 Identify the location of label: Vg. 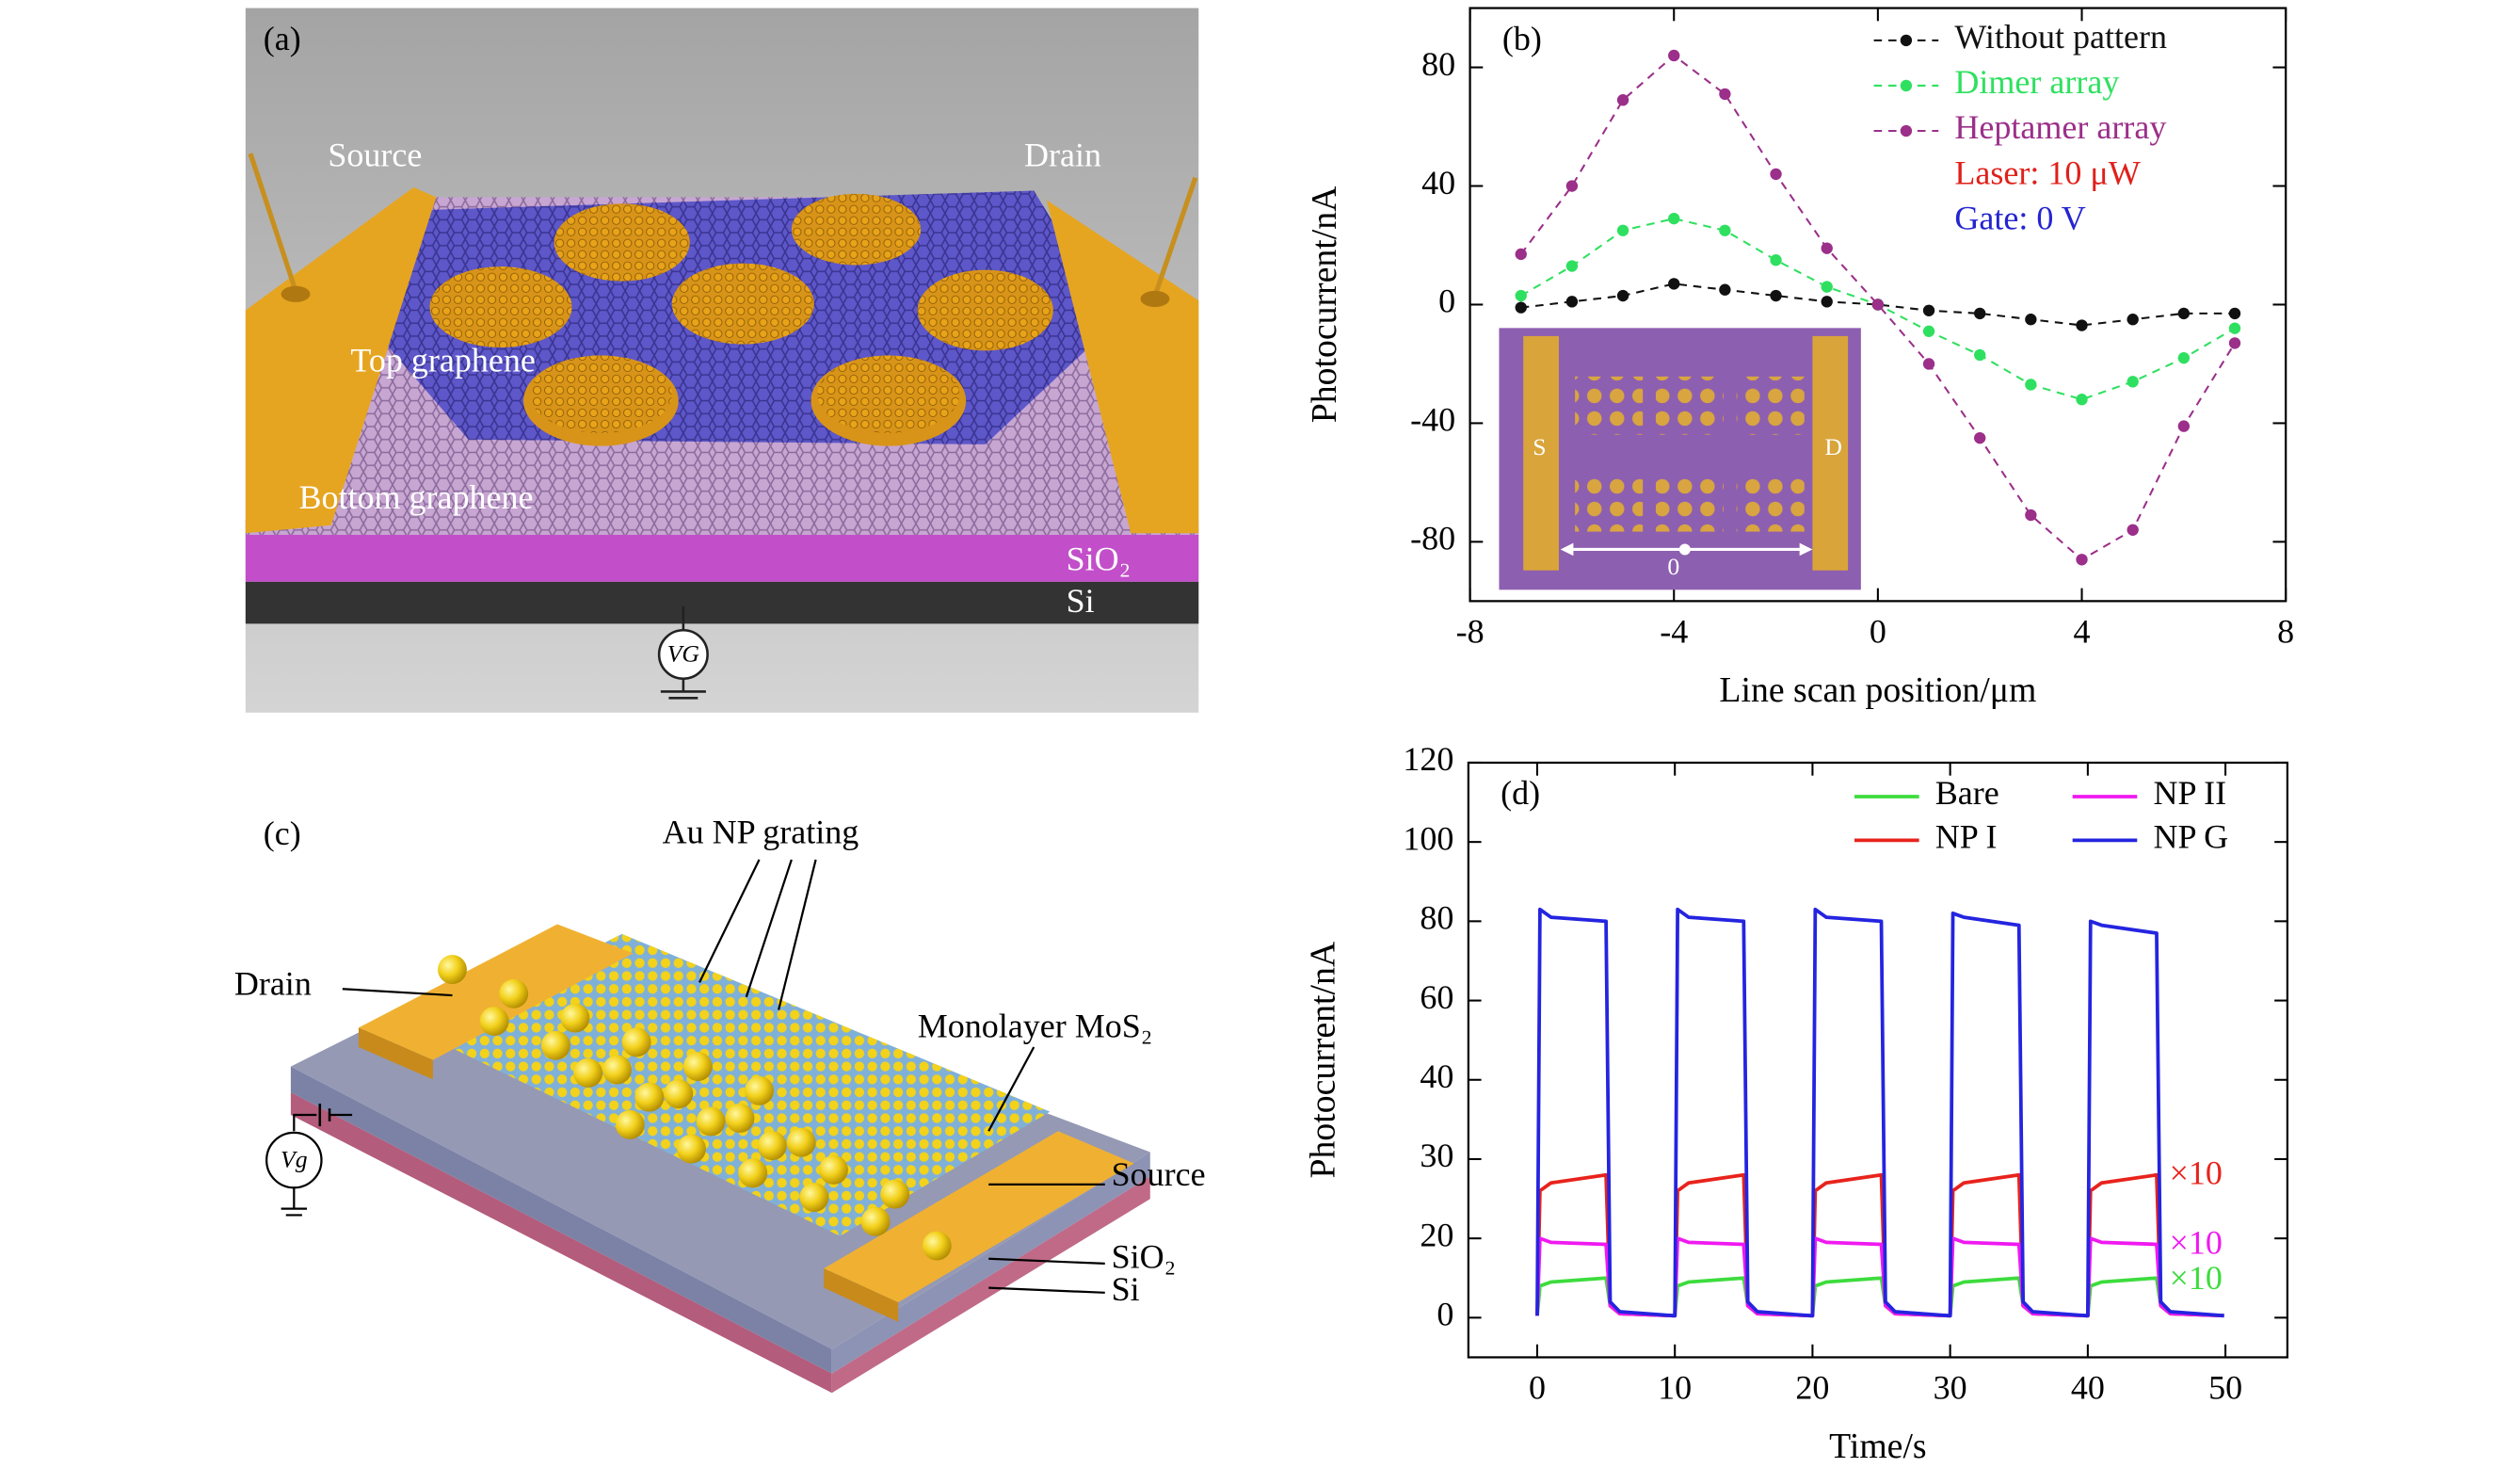
(294, 1159).